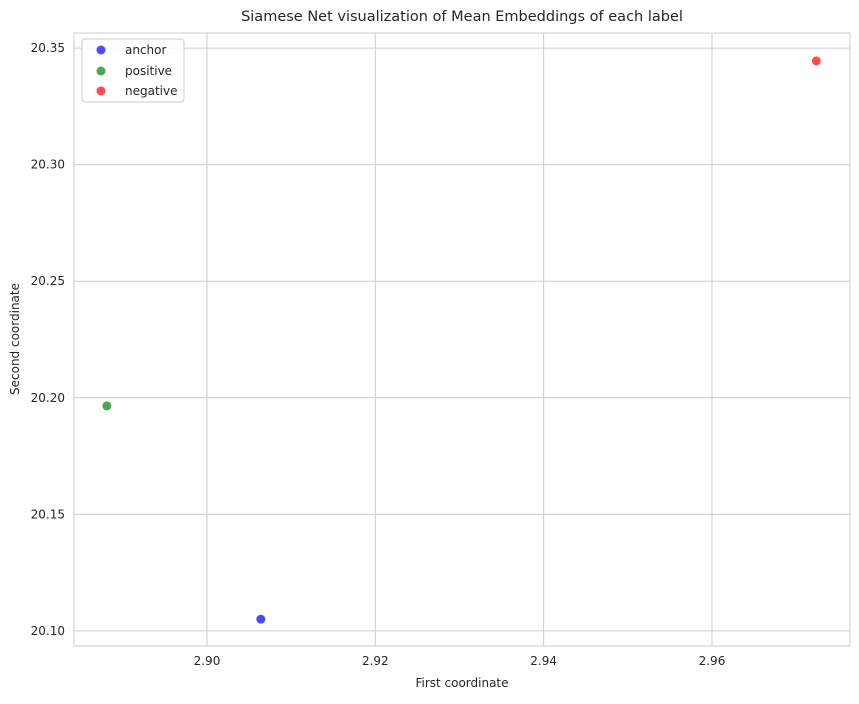 This screenshot has width=859, height=704. Describe the element at coordinates (101, 50) in the screenshot. I see `legend-marker-anchor` at that location.